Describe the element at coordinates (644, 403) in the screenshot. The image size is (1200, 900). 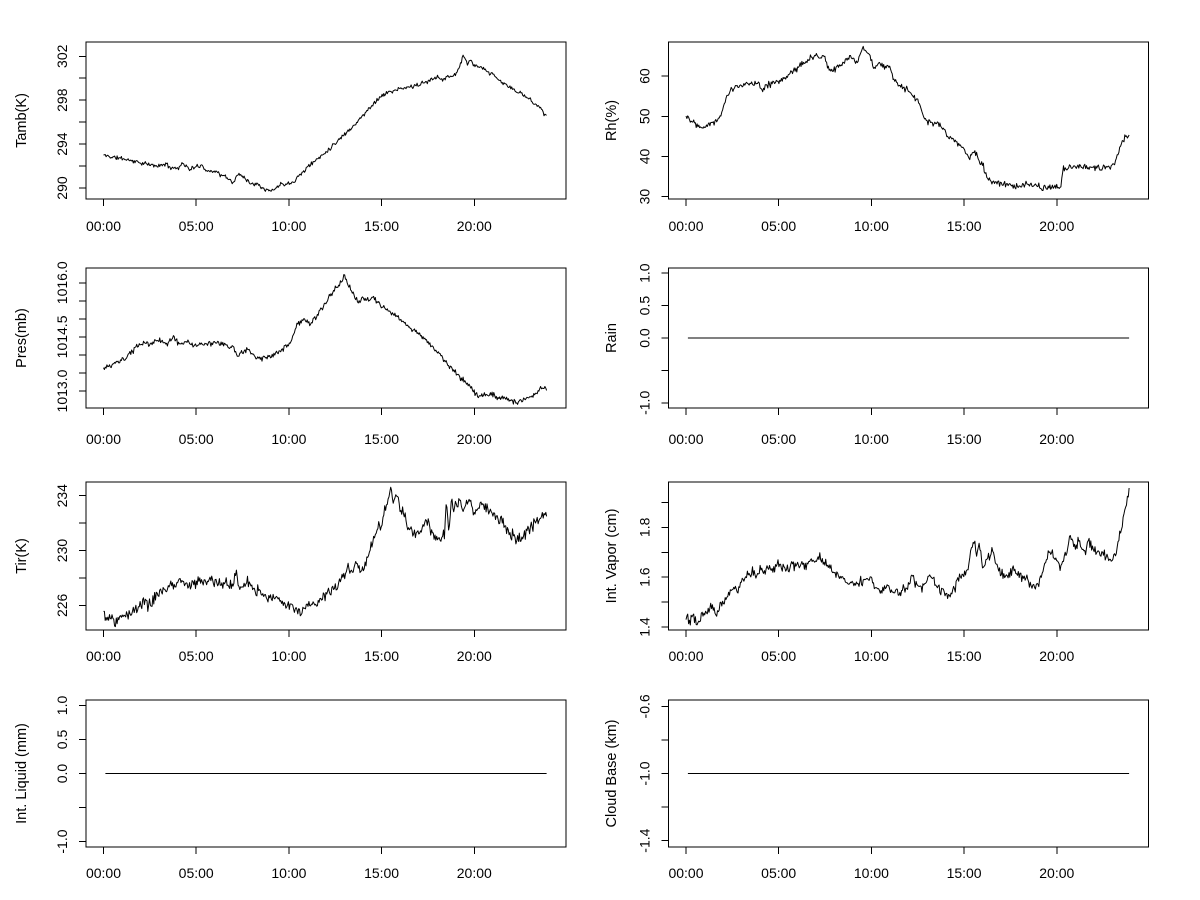
I see `y-tick-label-rain: -1.0` at that location.